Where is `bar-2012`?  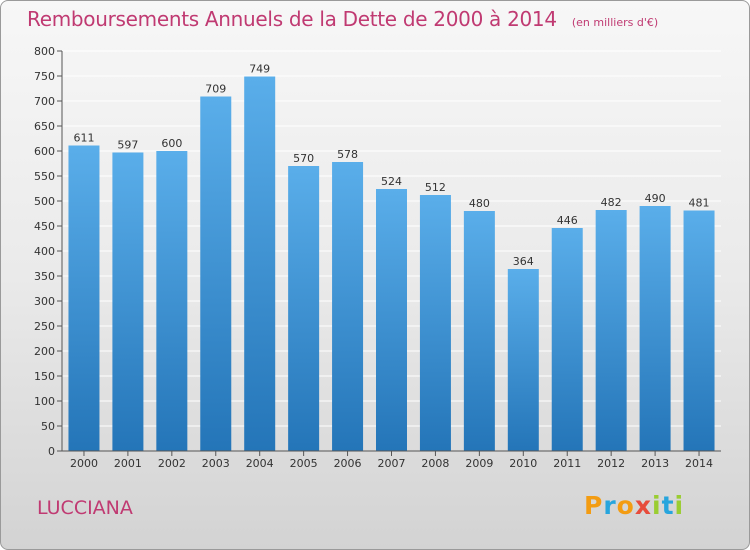 bar-2012 is located at coordinates (611, 330).